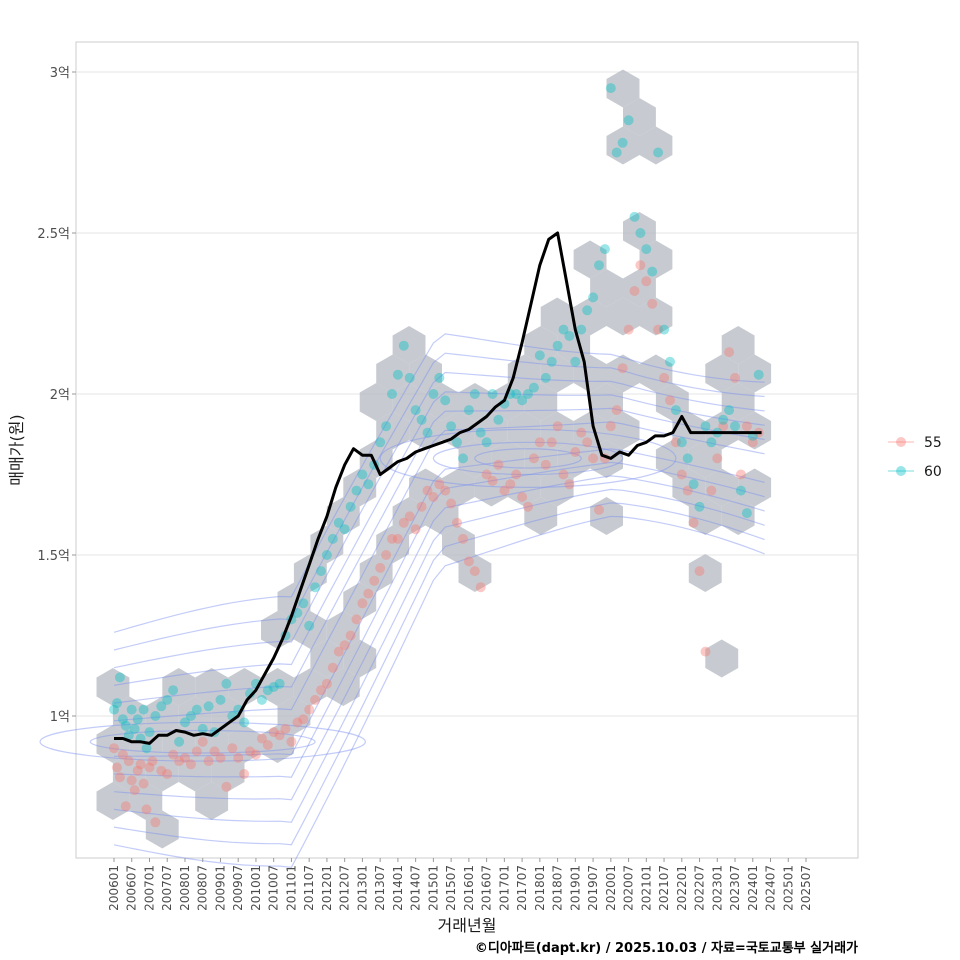 This screenshot has width=960, height=960. I want to click on x-tick-label: 202107, so click(664, 888).